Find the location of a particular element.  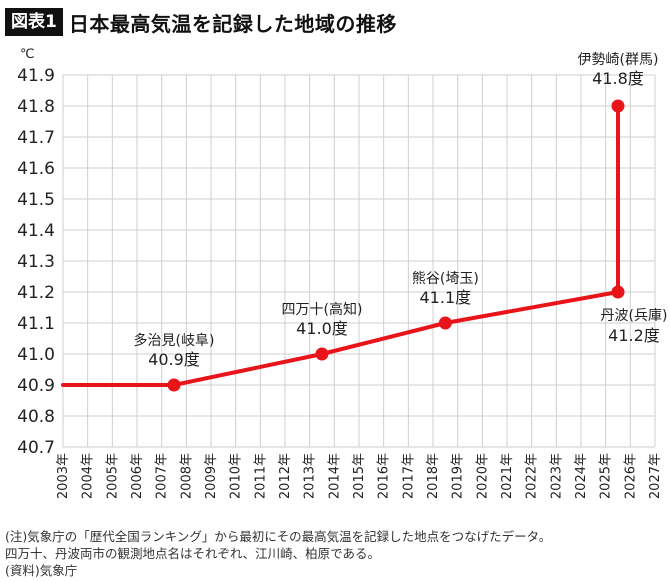

y-tick-label: 41.9 is located at coordinates (36, 76).